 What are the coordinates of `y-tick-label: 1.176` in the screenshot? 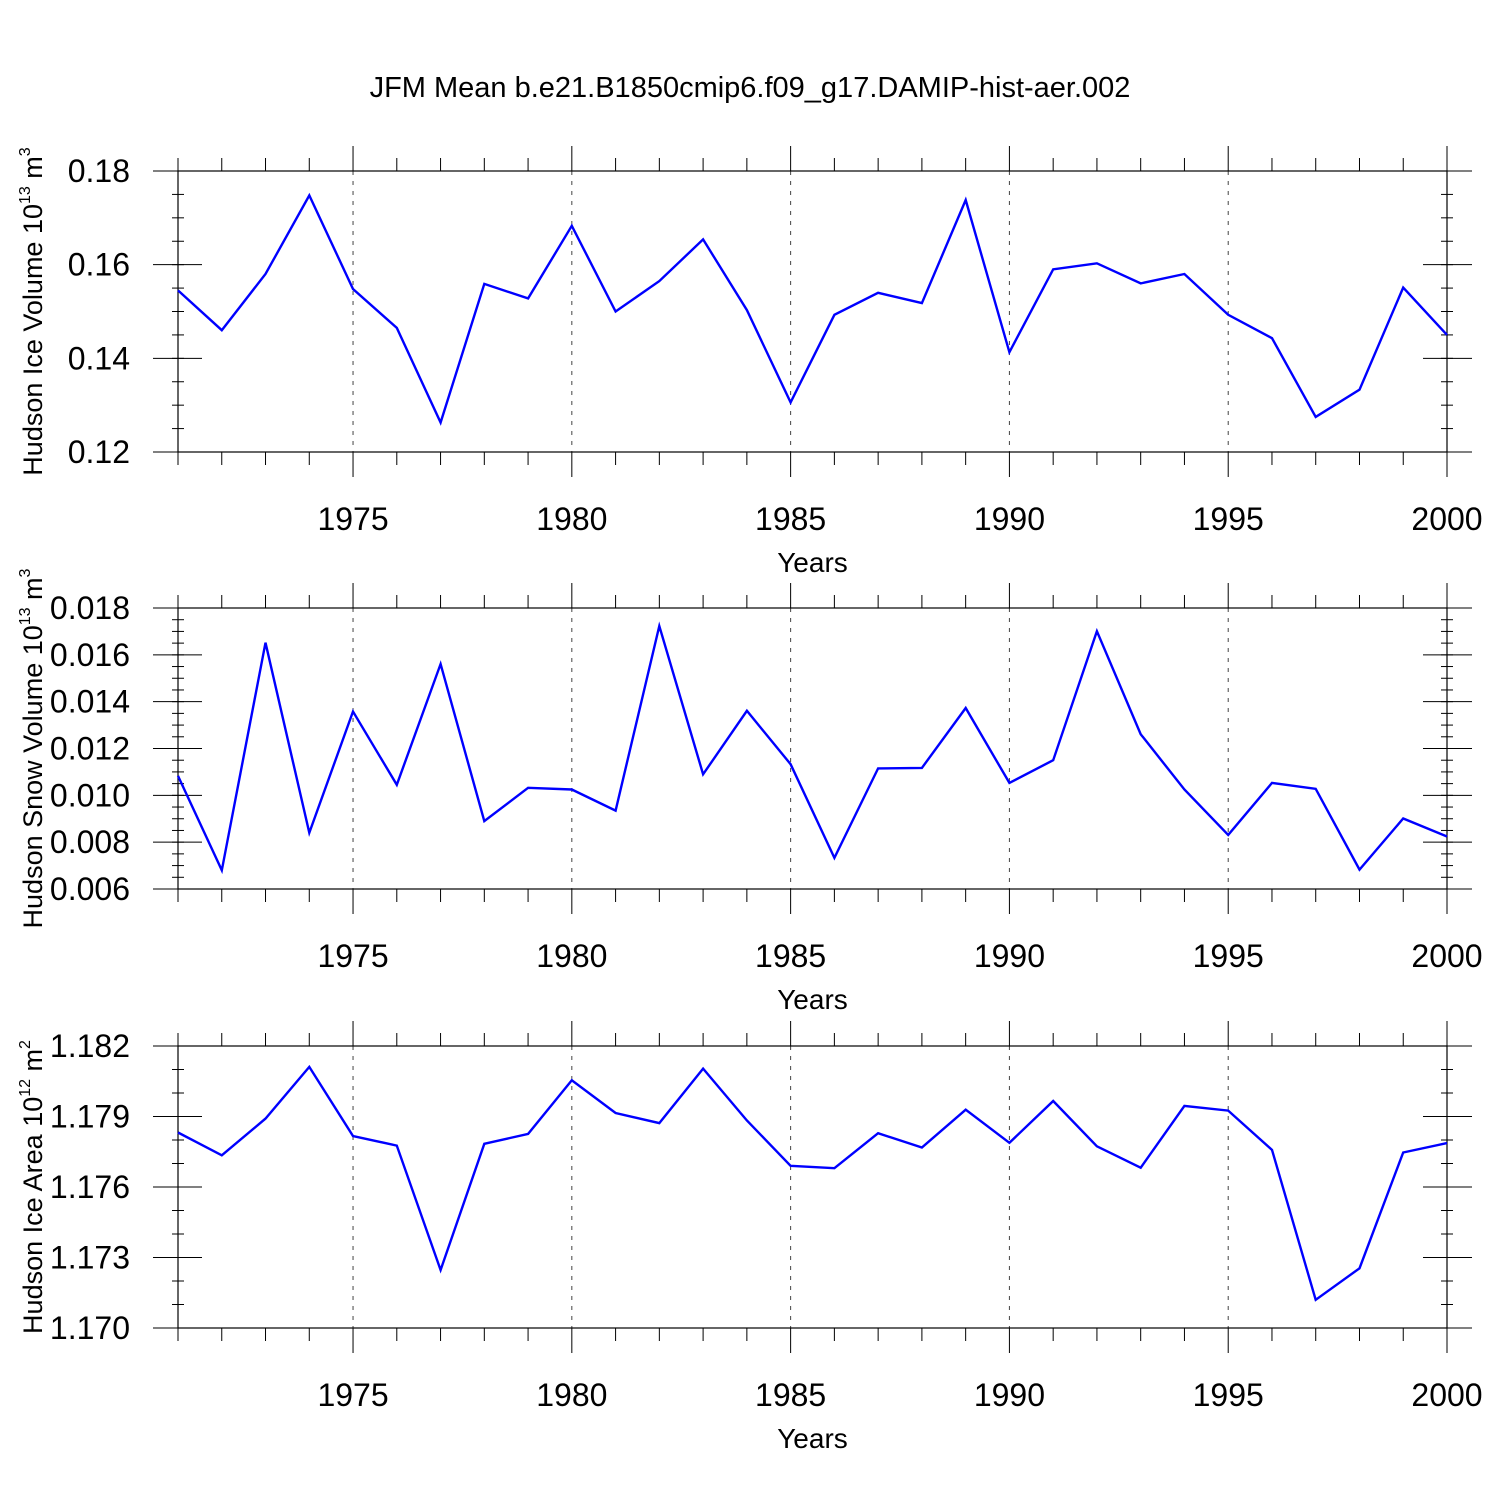 It's located at (90, 1187).